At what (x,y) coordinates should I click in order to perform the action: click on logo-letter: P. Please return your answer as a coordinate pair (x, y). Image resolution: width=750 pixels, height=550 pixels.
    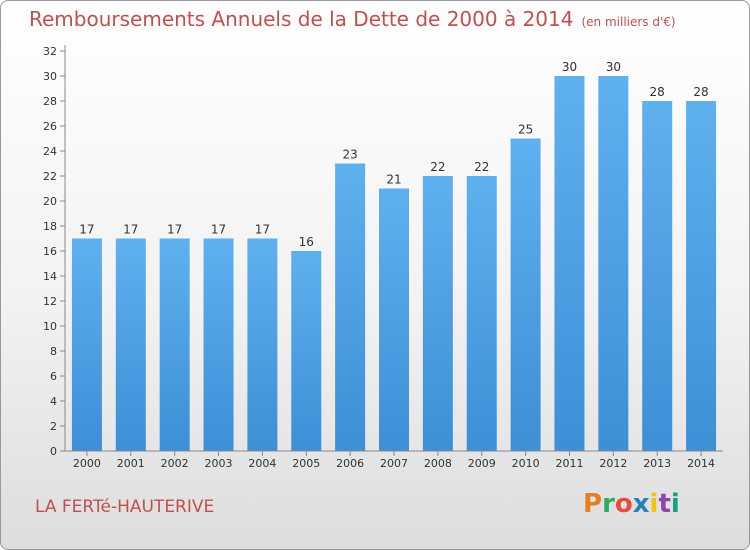
    Looking at the image, I should click on (593, 504).